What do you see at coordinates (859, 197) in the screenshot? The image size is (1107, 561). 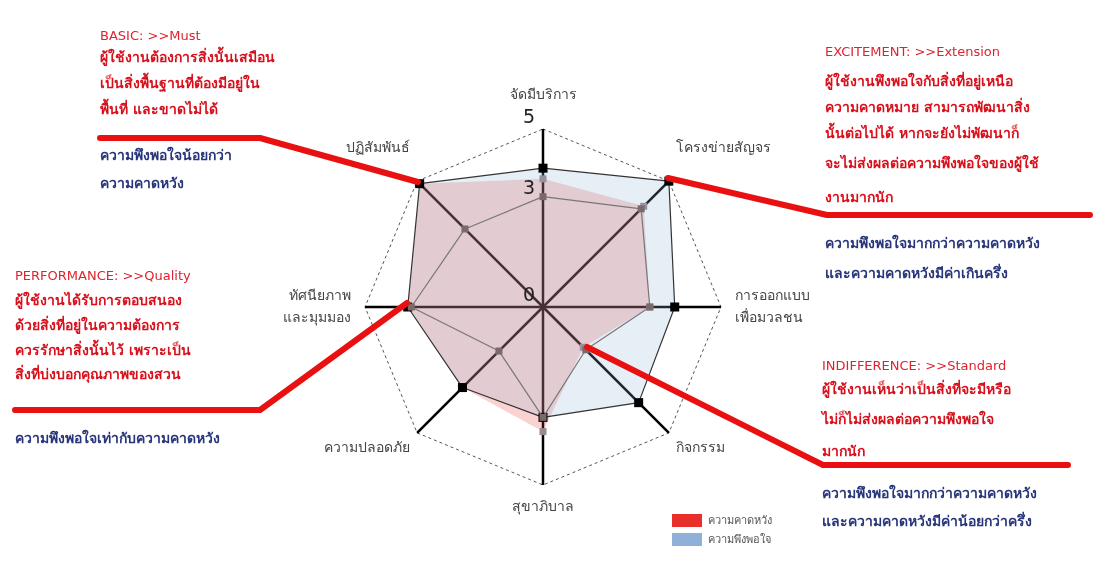 I see `text: งานมากนัก` at bounding box center [859, 197].